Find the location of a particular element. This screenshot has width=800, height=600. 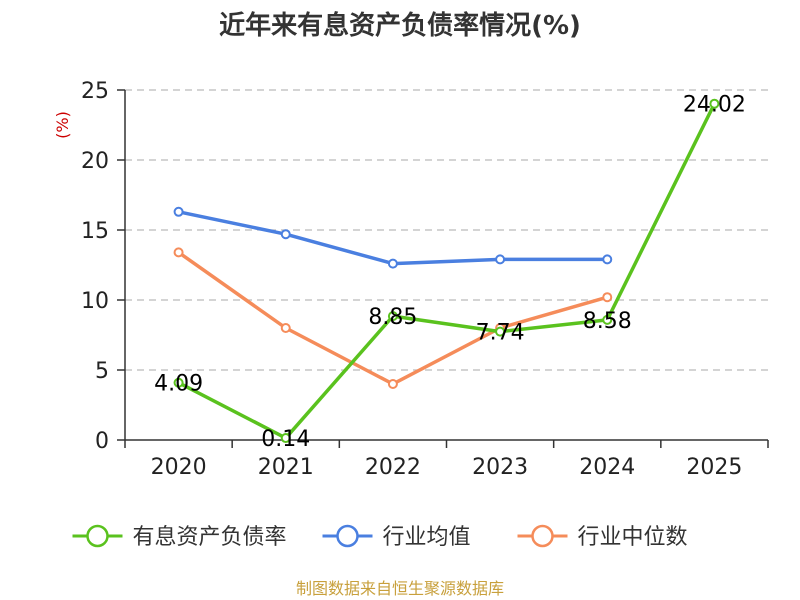

legend-item: 行业中位数 is located at coordinates (602, 537).